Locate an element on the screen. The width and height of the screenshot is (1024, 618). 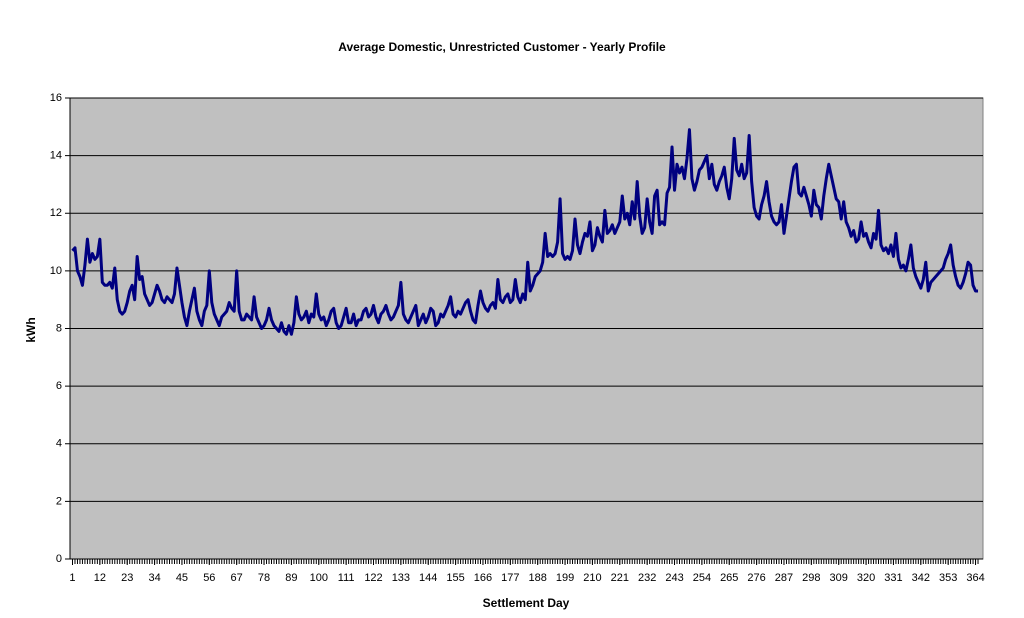
x-tick-label: 56 is located at coordinates (209, 578).